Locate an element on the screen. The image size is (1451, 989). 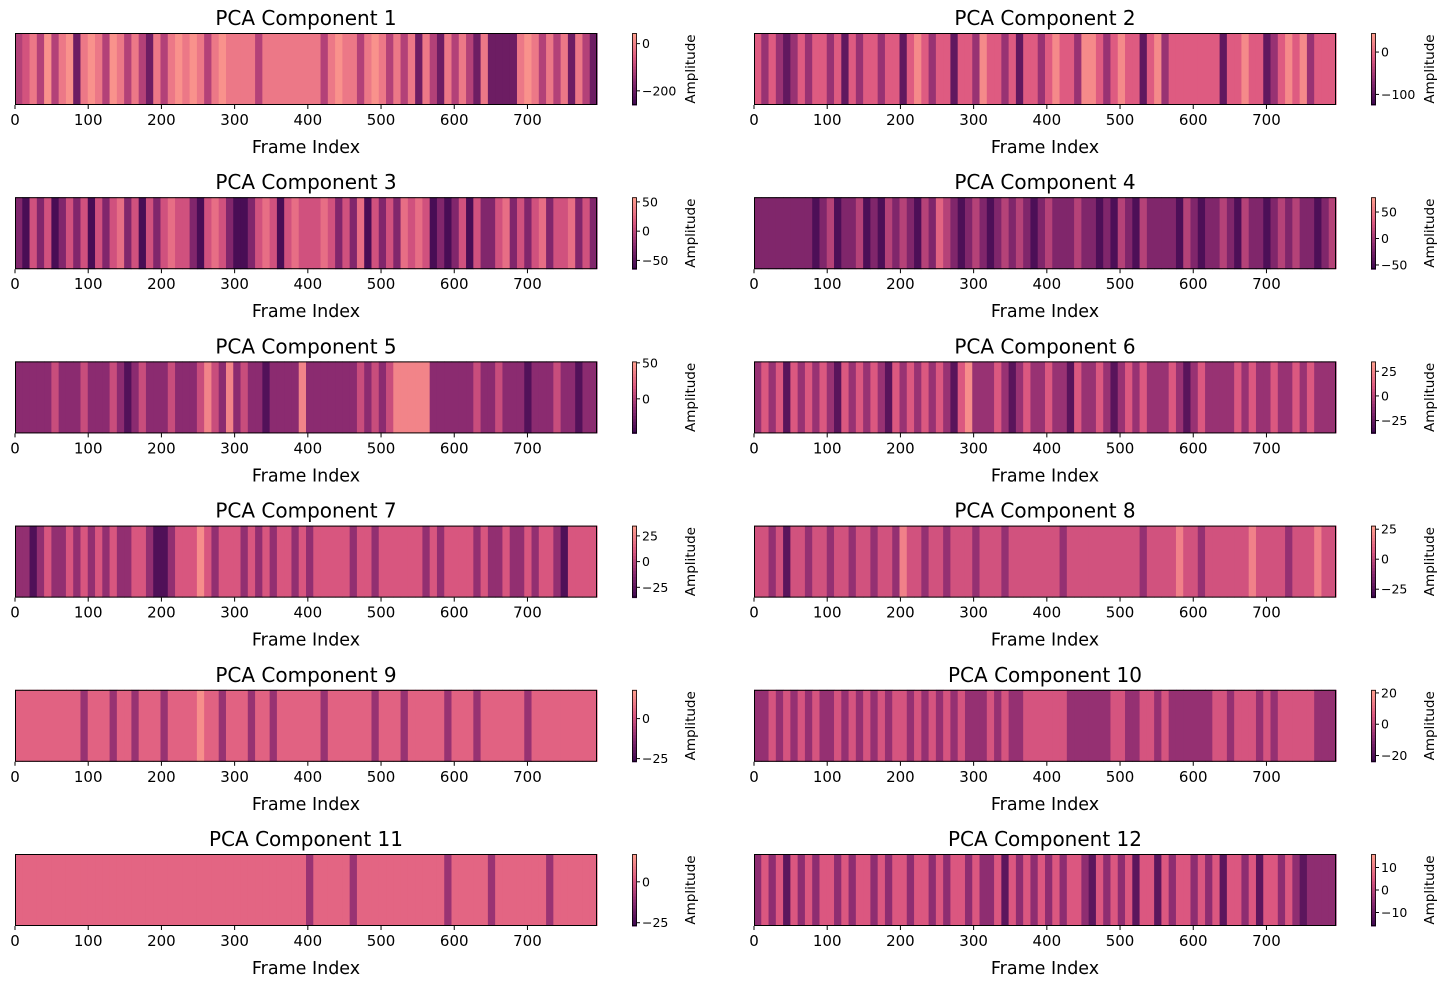
x-axis-label: Frame Index is located at coordinates (306, 805).